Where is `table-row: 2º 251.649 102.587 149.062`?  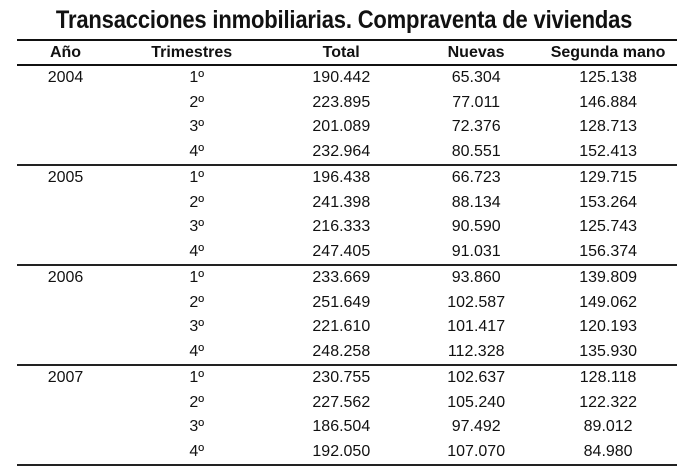 table-row: 2º 251.649 102.587 149.062 is located at coordinates (347, 303).